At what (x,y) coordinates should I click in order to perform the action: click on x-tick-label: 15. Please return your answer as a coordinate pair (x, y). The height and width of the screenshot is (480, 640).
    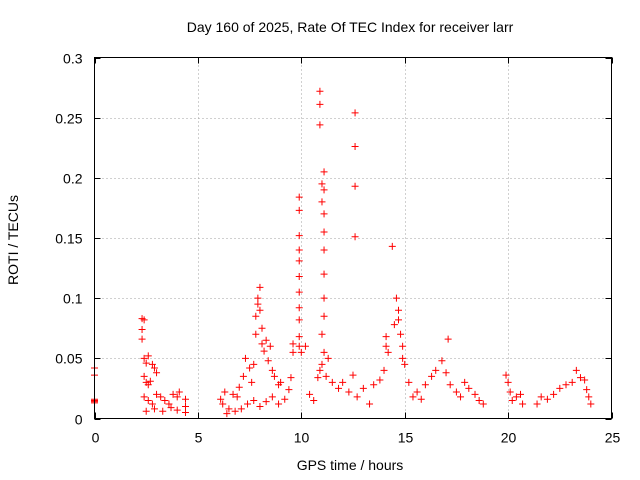
    Looking at the image, I should click on (406, 438).